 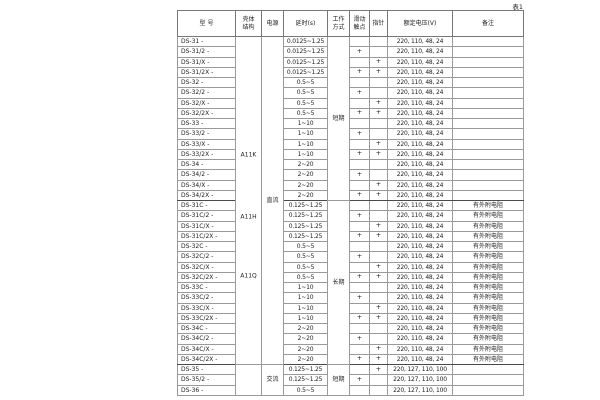 I want to click on table-row: DS-34/X - 2~20 +220, 110, 48, 24, so click(x=350, y=185).